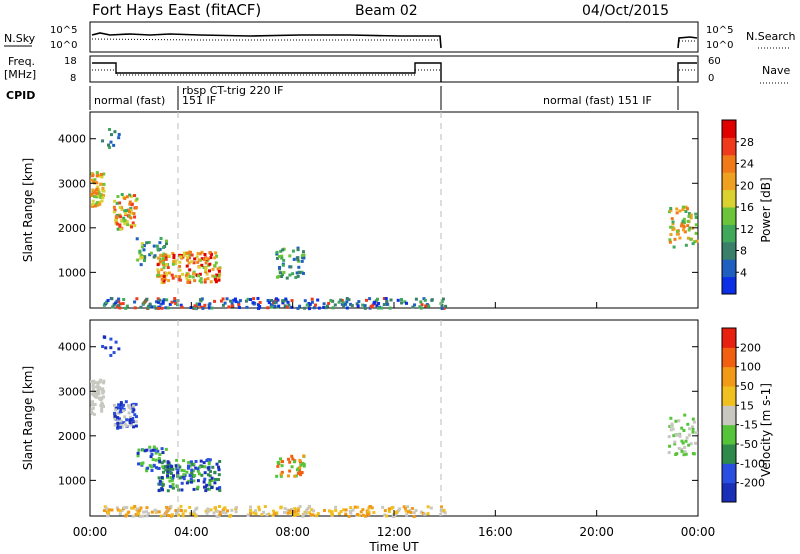 The height and width of the screenshot is (554, 800). I want to click on xtick-label: 20:00, so click(596, 532).